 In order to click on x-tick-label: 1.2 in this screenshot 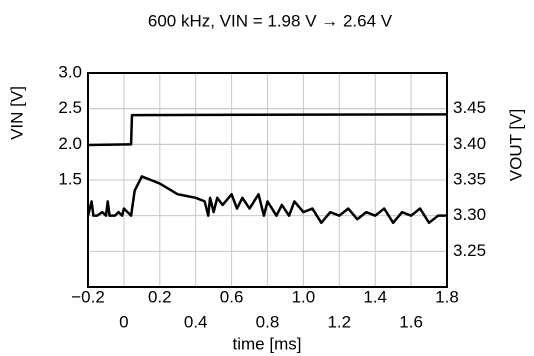, I will do `click(339, 321)`.